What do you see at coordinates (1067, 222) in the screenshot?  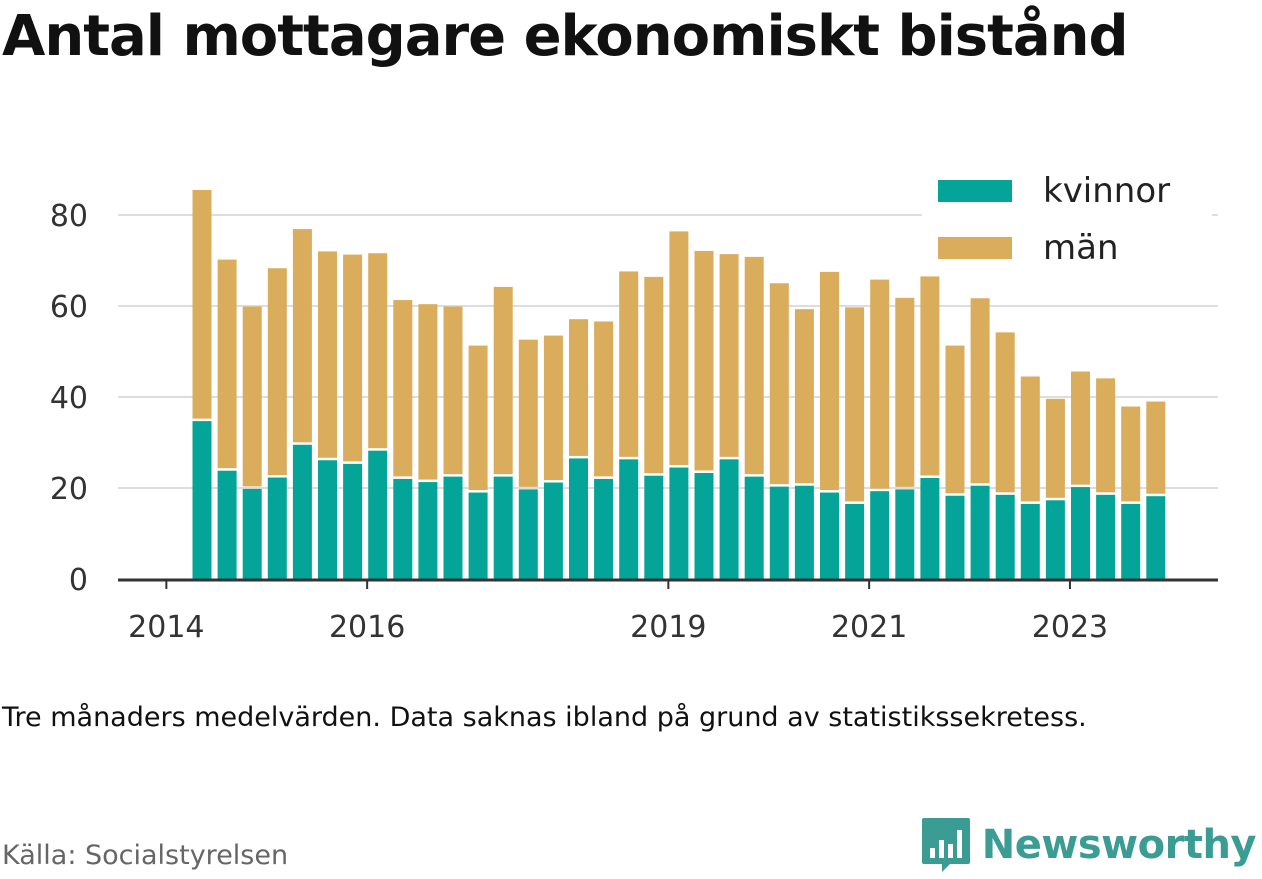 I see `legend: kvinnor män` at bounding box center [1067, 222].